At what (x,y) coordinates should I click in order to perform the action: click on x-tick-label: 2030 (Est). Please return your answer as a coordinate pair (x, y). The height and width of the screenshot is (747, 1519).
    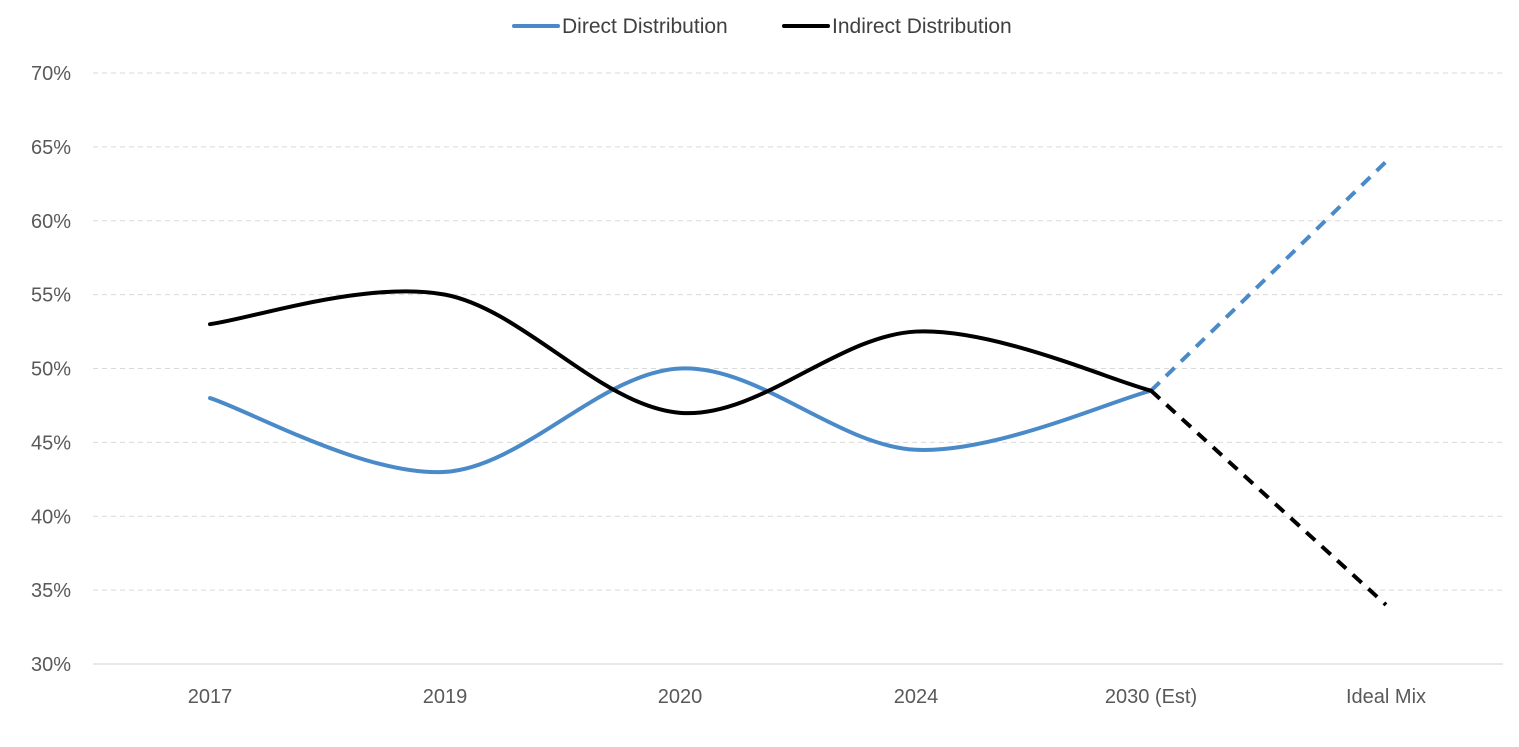
    Looking at the image, I should click on (1151, 697).